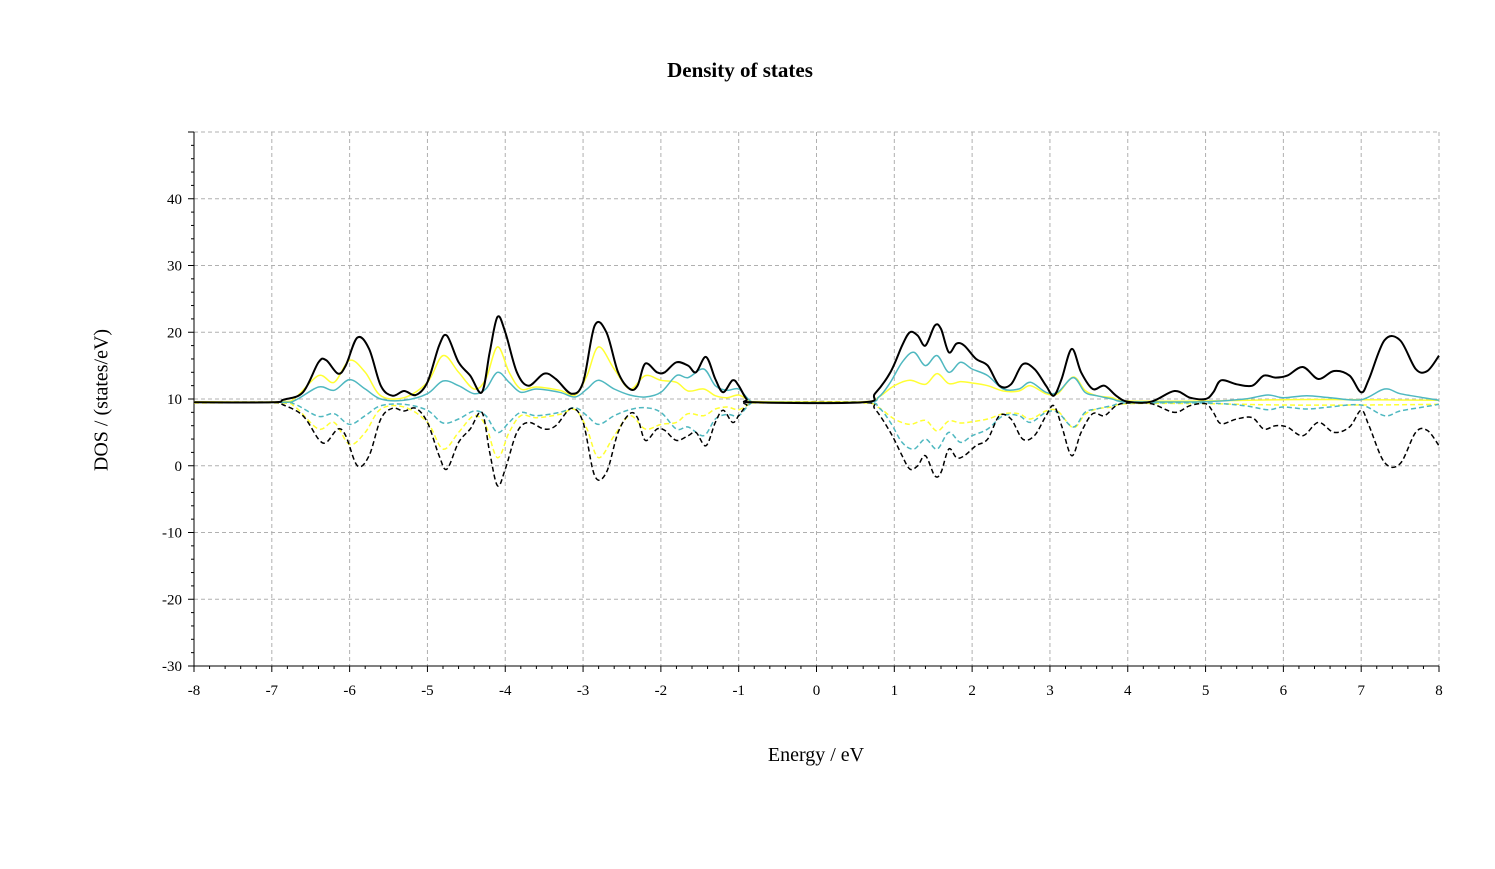 The height and width of the screenshot is (869, 1495). I want to click on x-tick-label: -6, so click(349, 691).